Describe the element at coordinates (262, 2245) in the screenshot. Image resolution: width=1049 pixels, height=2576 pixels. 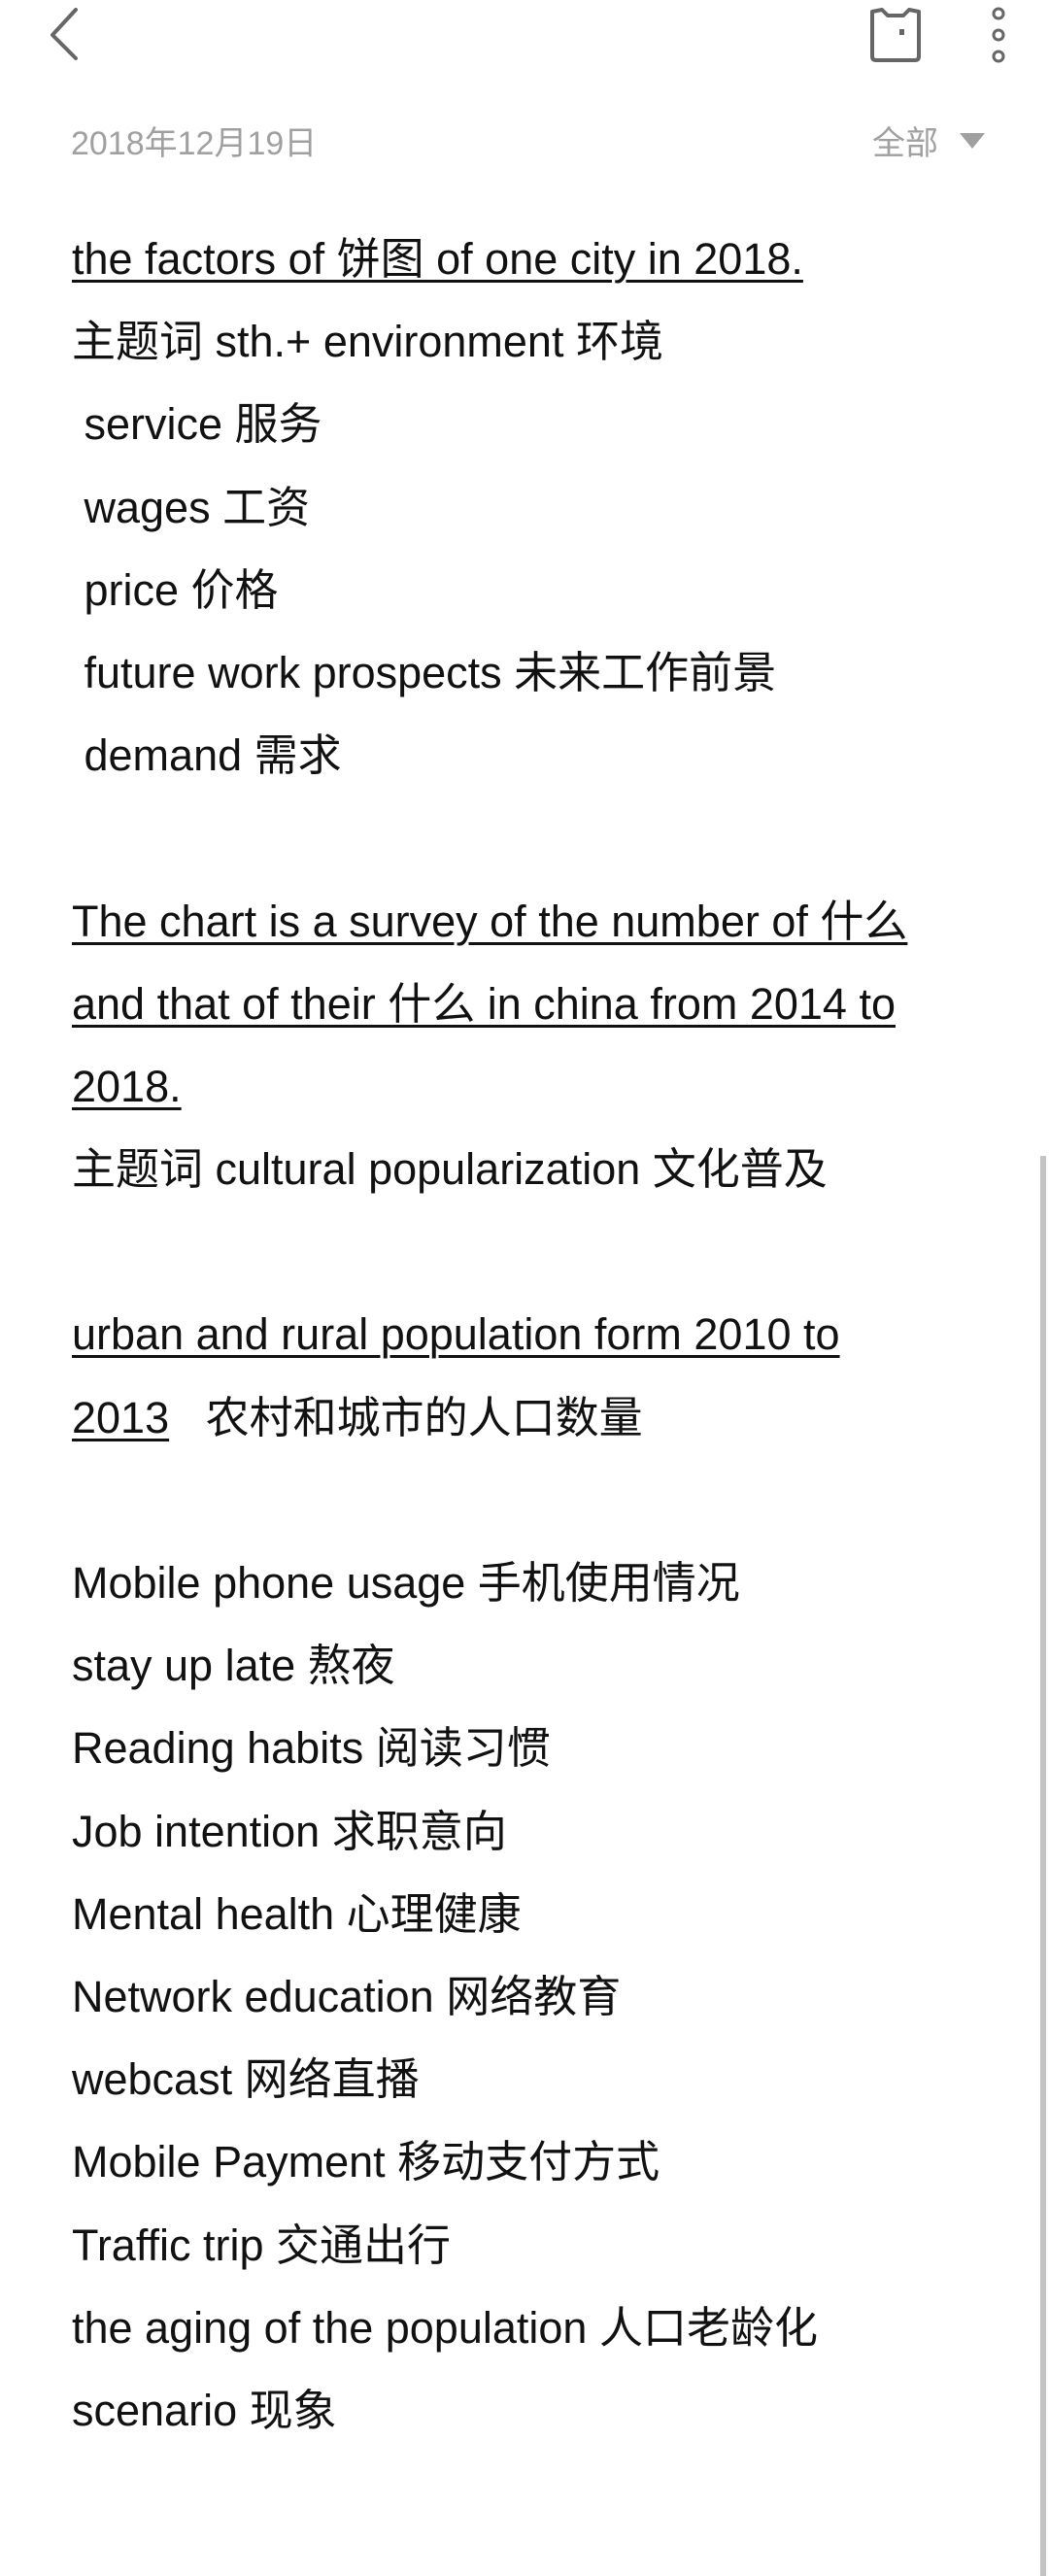
I see `line-text: Traffic trip 交通出行` at that location.